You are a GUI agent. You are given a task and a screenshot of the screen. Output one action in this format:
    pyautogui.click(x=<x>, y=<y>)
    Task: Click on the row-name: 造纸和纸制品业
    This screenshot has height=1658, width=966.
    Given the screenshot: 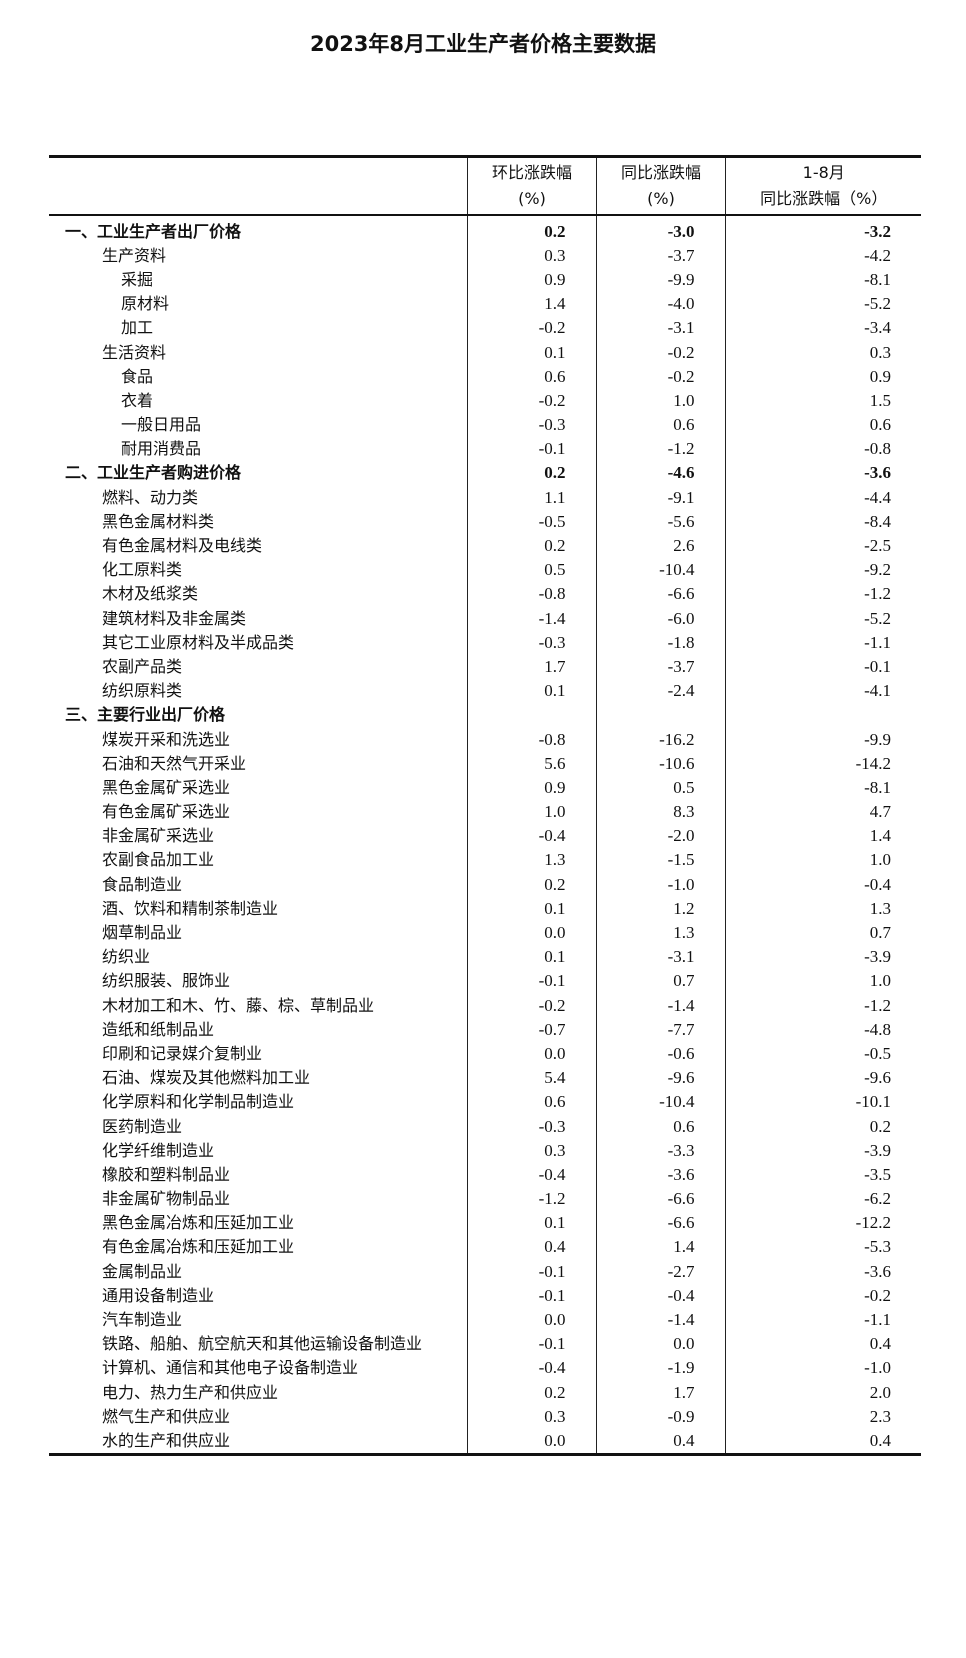 What is the action you would take?
    pyautogui.click(x=158, y=1029)
    